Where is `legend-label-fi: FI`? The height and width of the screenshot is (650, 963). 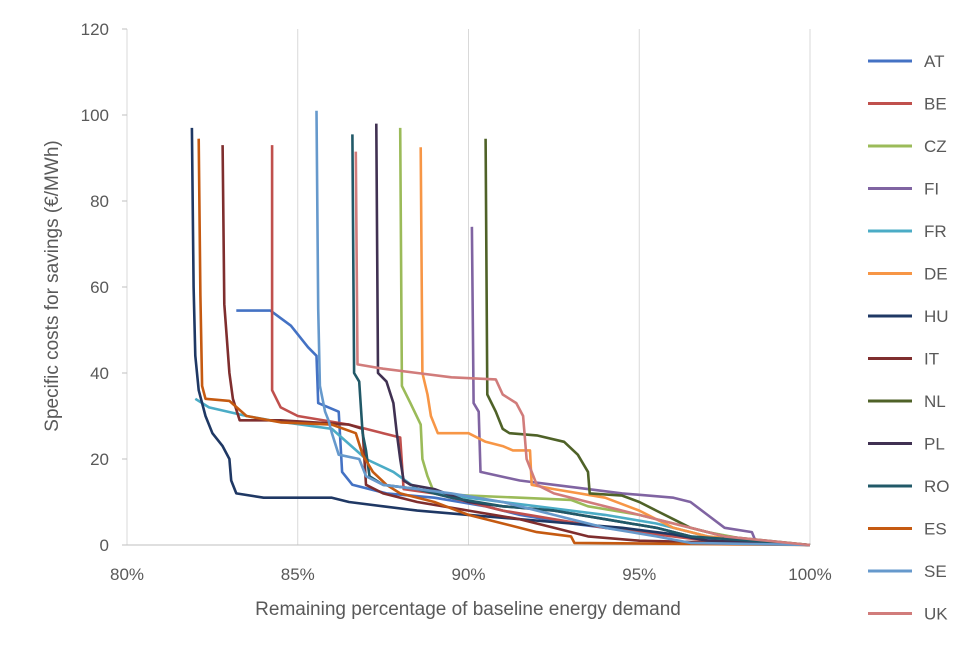
legend-label-fi: FI is located at coordinates (931, 189).